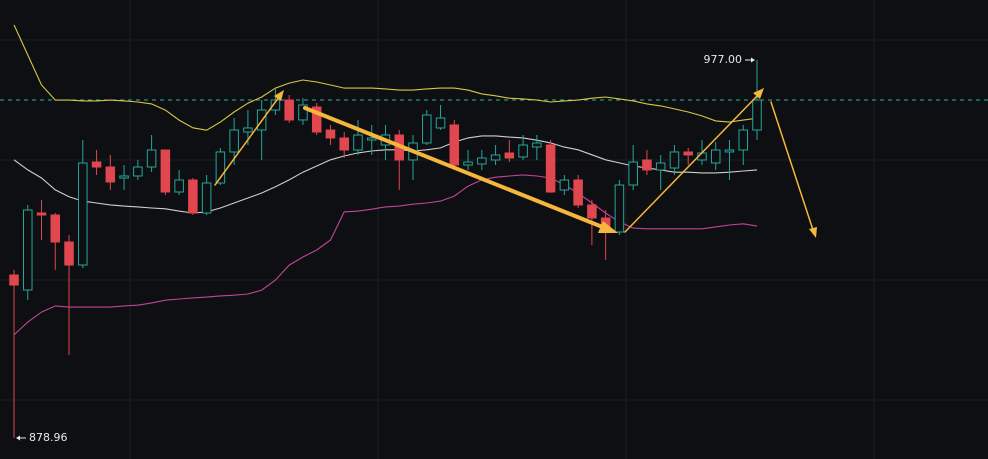  I want to click on annotation-label: 878.96, so click(48, 437).